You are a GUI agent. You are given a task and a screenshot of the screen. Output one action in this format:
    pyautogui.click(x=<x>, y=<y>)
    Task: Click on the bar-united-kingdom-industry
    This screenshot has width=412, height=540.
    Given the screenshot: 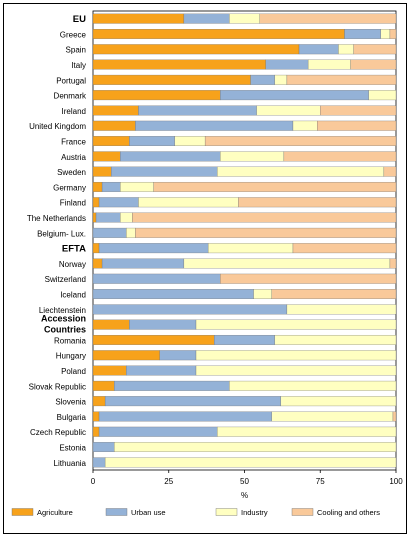 What is the action you would take?
    pyautogui.click(x=305, y=125)
    